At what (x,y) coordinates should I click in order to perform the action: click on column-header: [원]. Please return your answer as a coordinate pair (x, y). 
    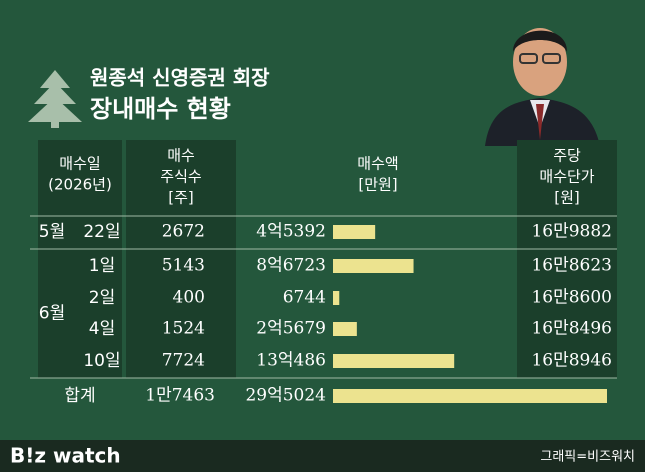
    Looking at the image, I should click on (567, 198).